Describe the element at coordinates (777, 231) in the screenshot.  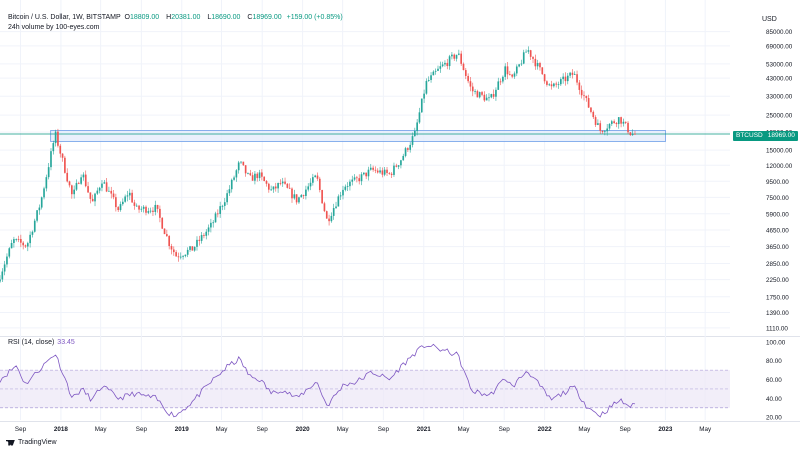
I see `price-tick-label: 4650.00` at that location.